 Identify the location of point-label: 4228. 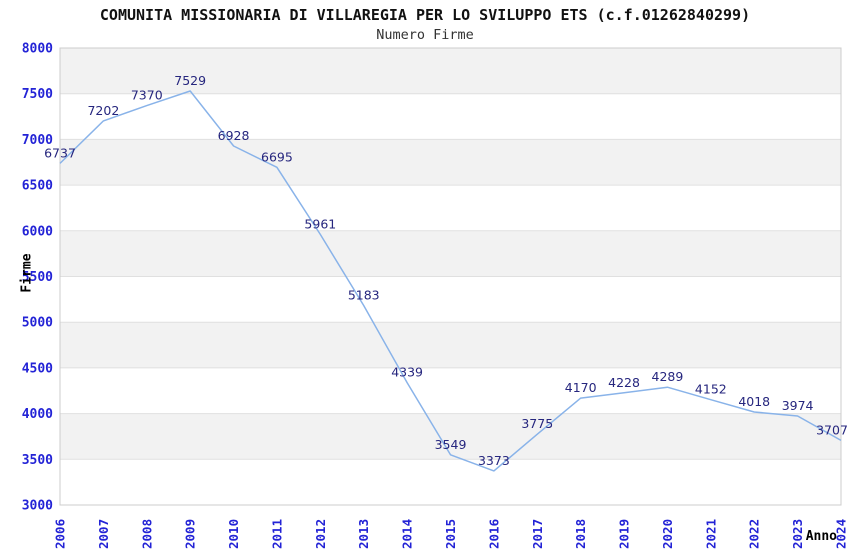
(624, 382).